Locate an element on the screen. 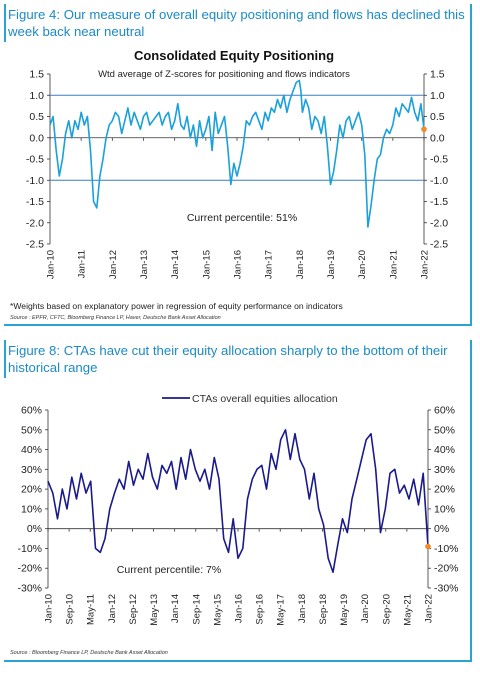 This screenshot has height=675, width=480. y-tick-label-right: -10% is located at coordinates (446, 549).